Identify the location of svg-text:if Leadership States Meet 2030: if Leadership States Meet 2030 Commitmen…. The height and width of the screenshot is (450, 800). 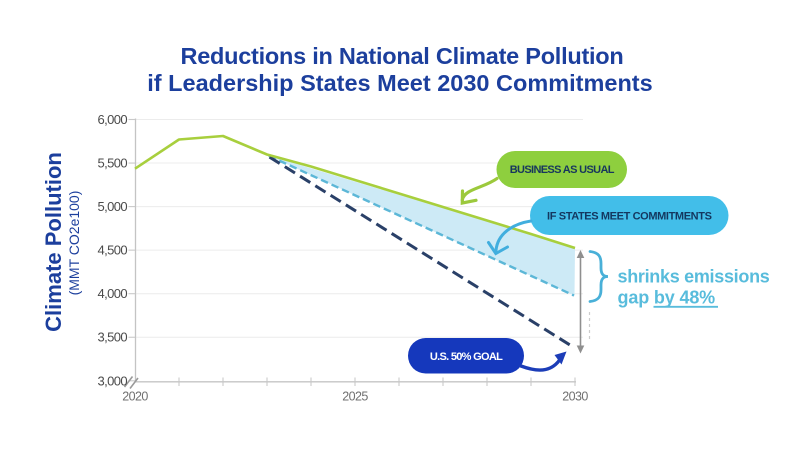
(399, 83).